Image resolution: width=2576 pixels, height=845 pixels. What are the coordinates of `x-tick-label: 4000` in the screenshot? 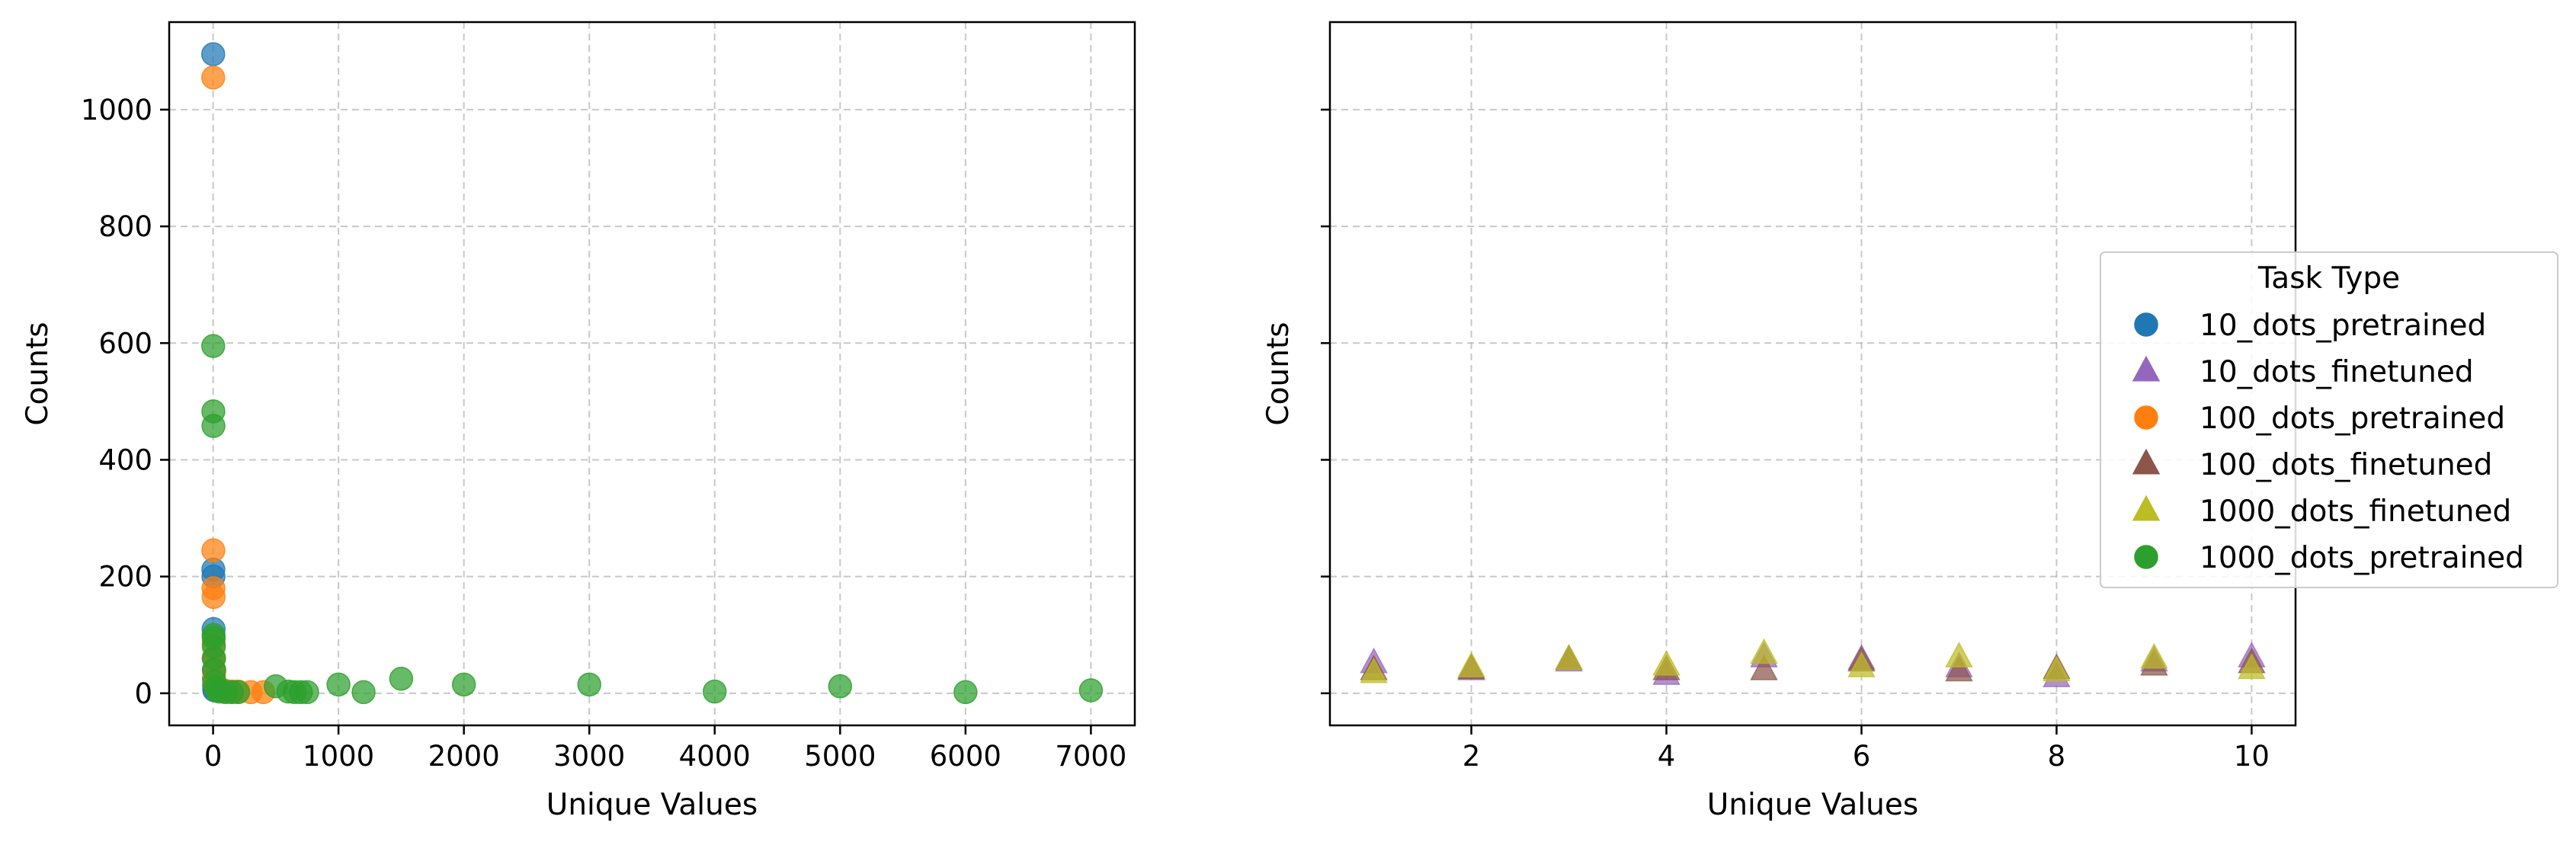 It's located at (715, 757).